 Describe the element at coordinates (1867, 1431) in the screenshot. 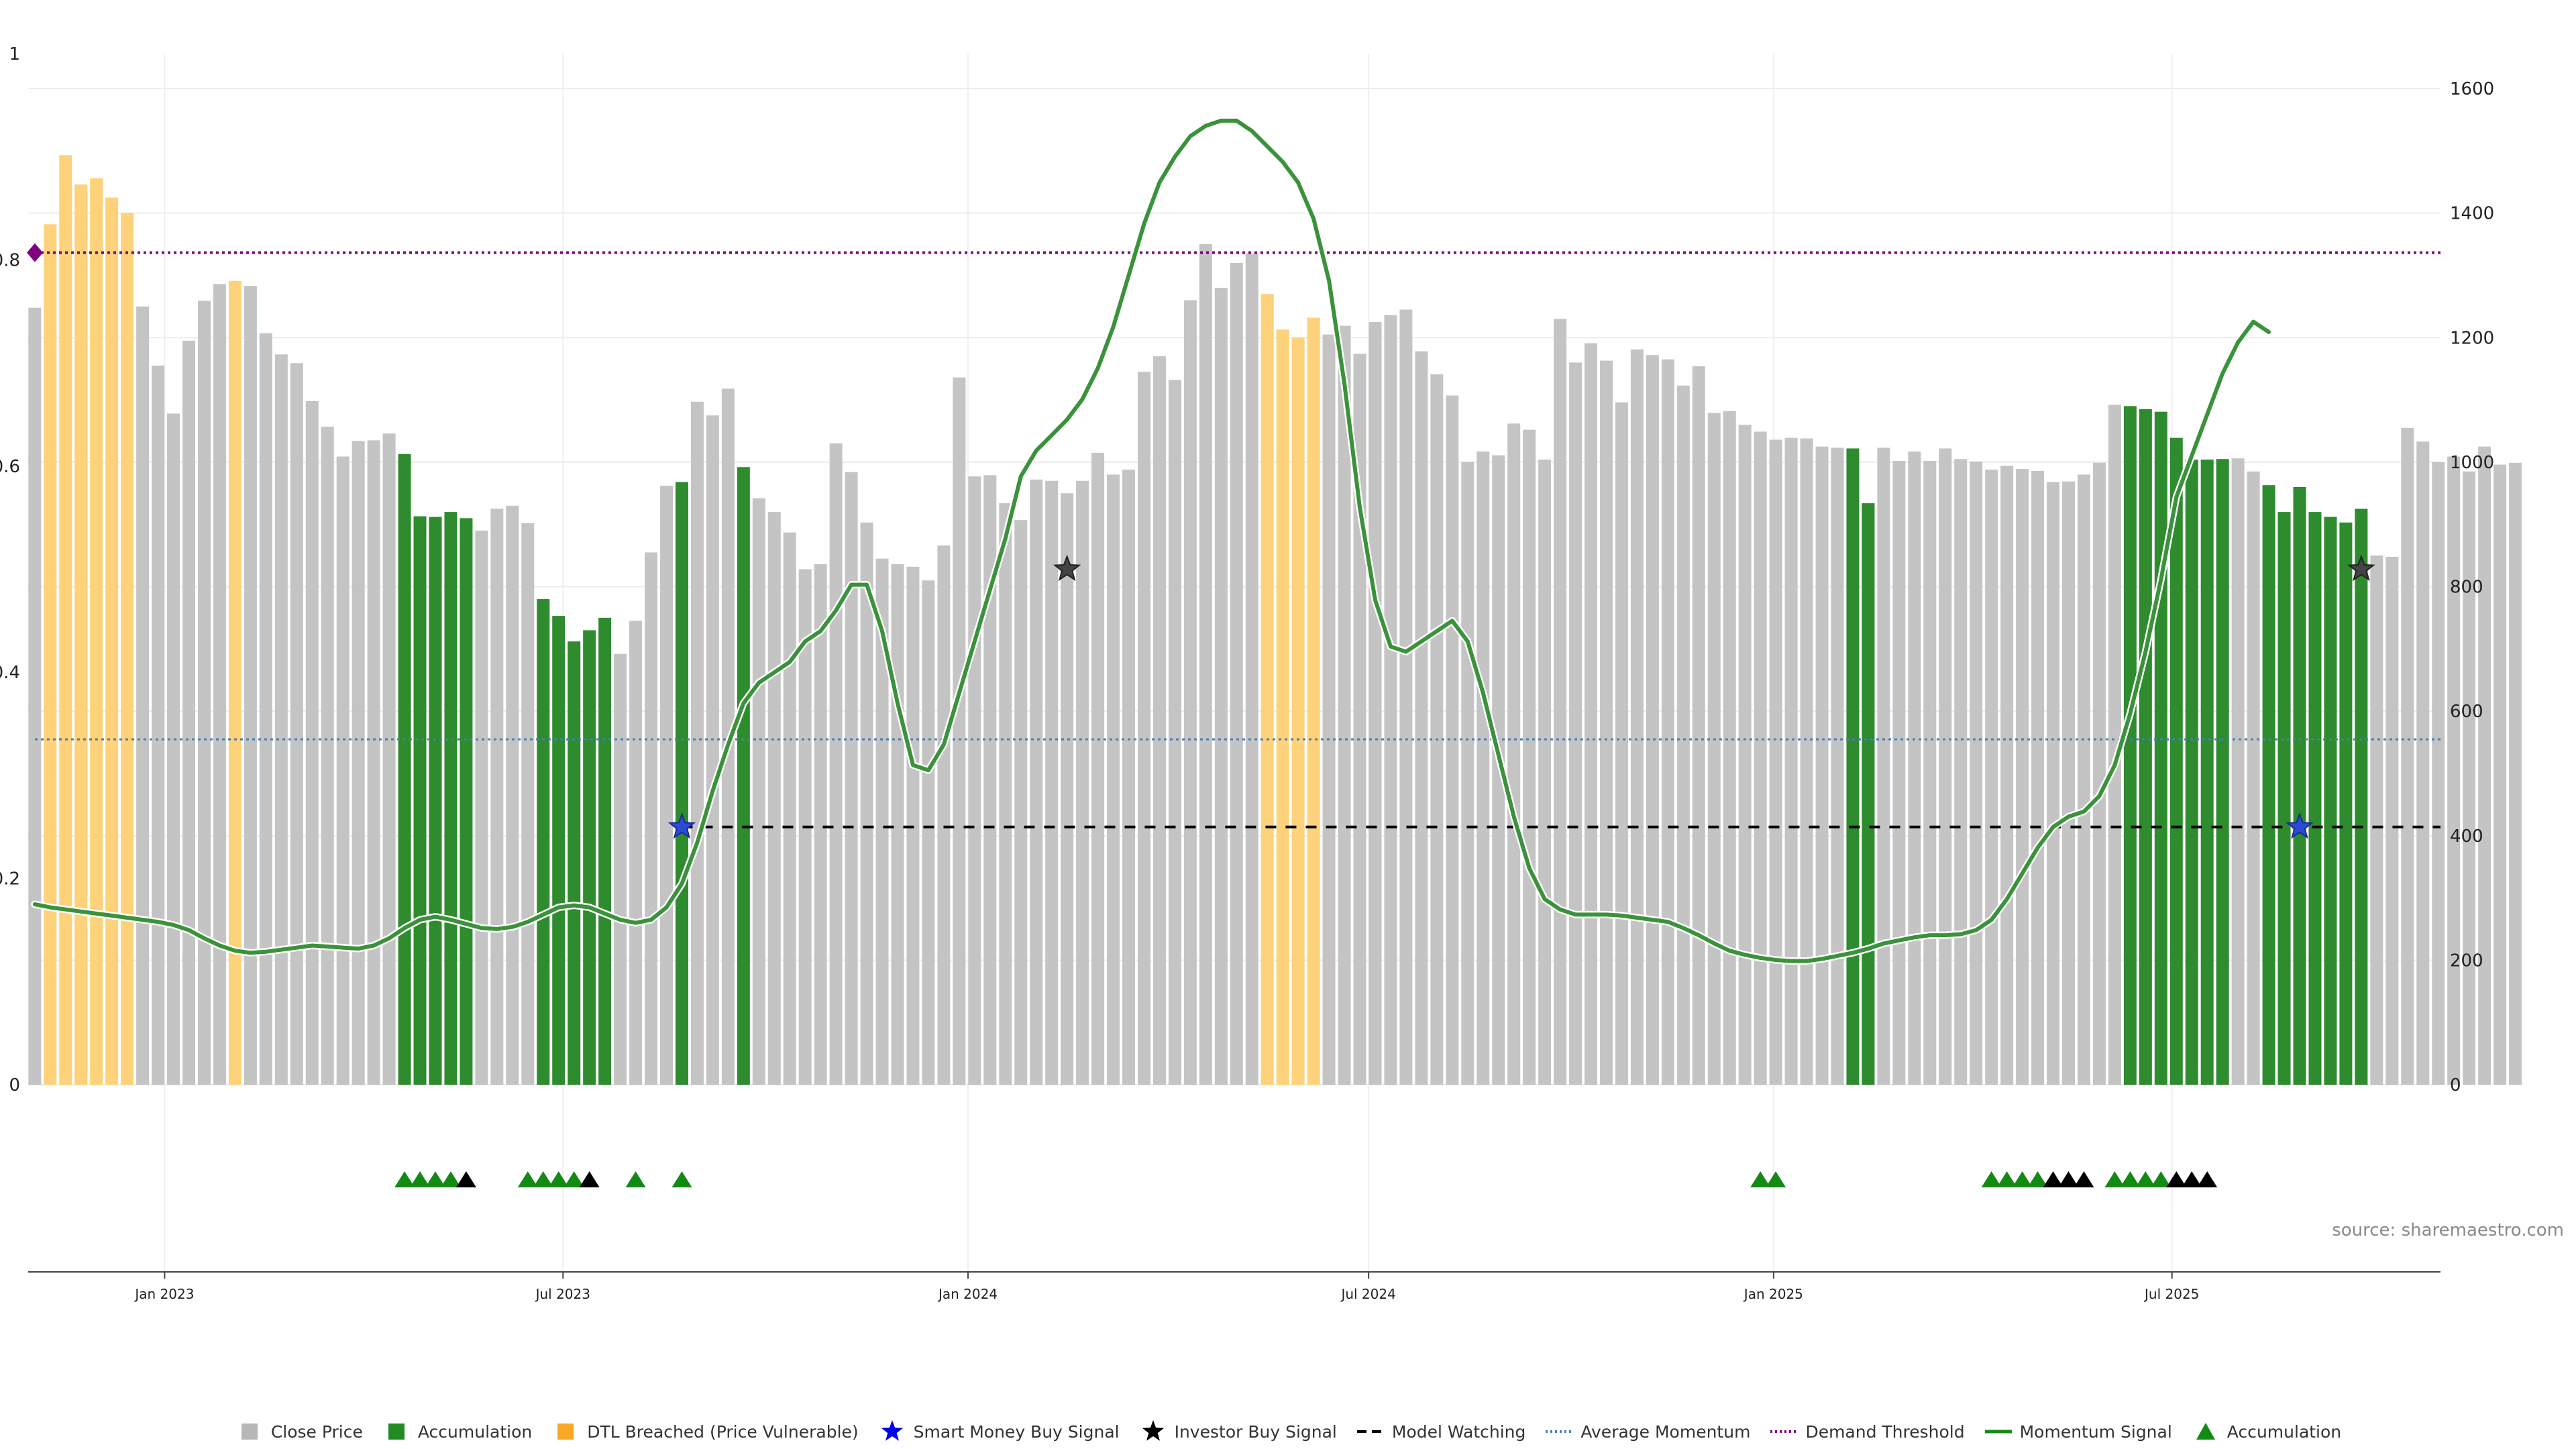

I see `legend-item: Demand Threshold` at that location.